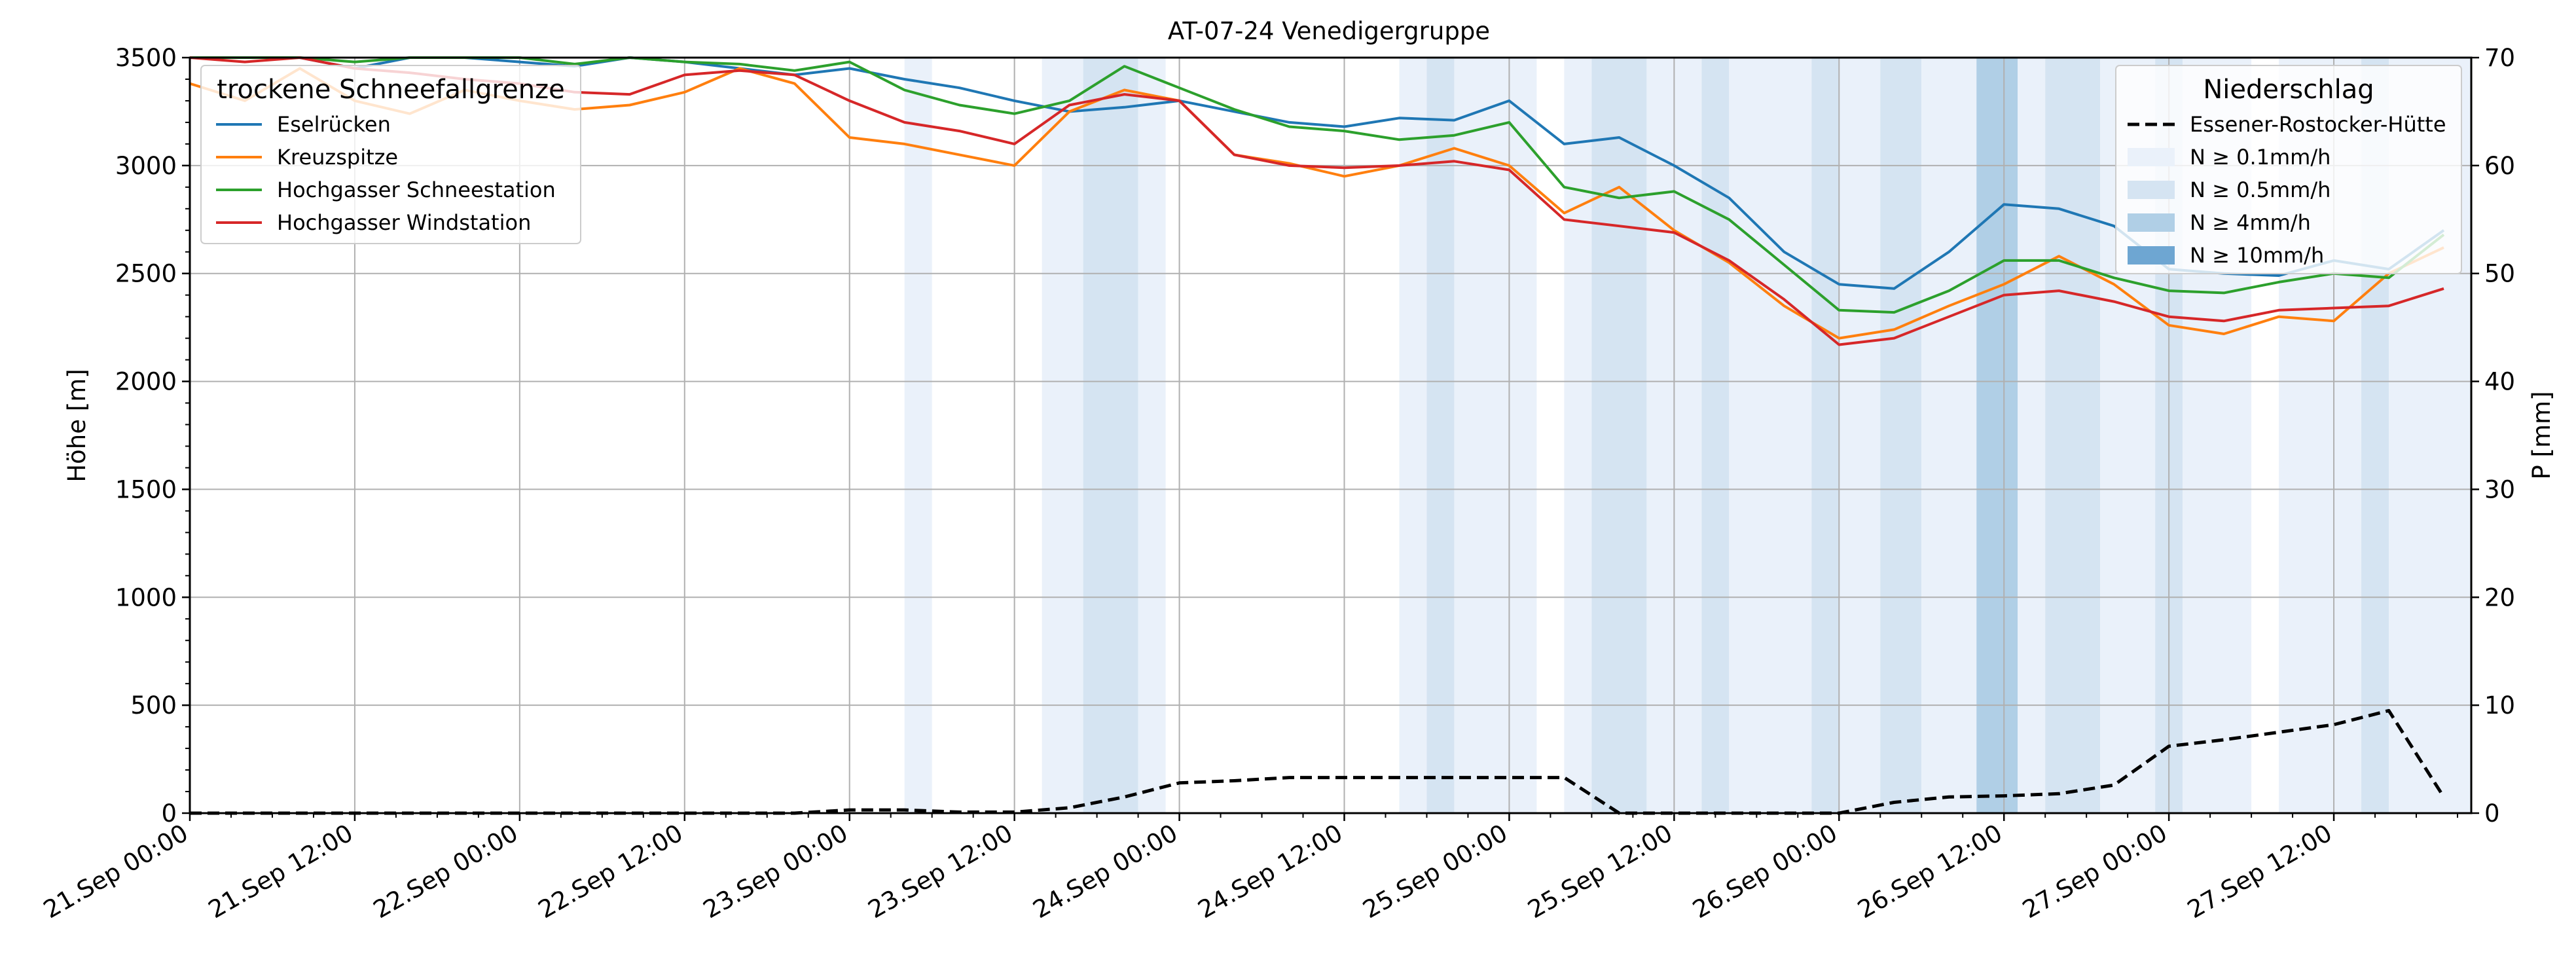 The width and height of the screenshot is (2576, 967). I want to click on legend-label: N ≥ 0.1mm/h, so click(2260, 157).